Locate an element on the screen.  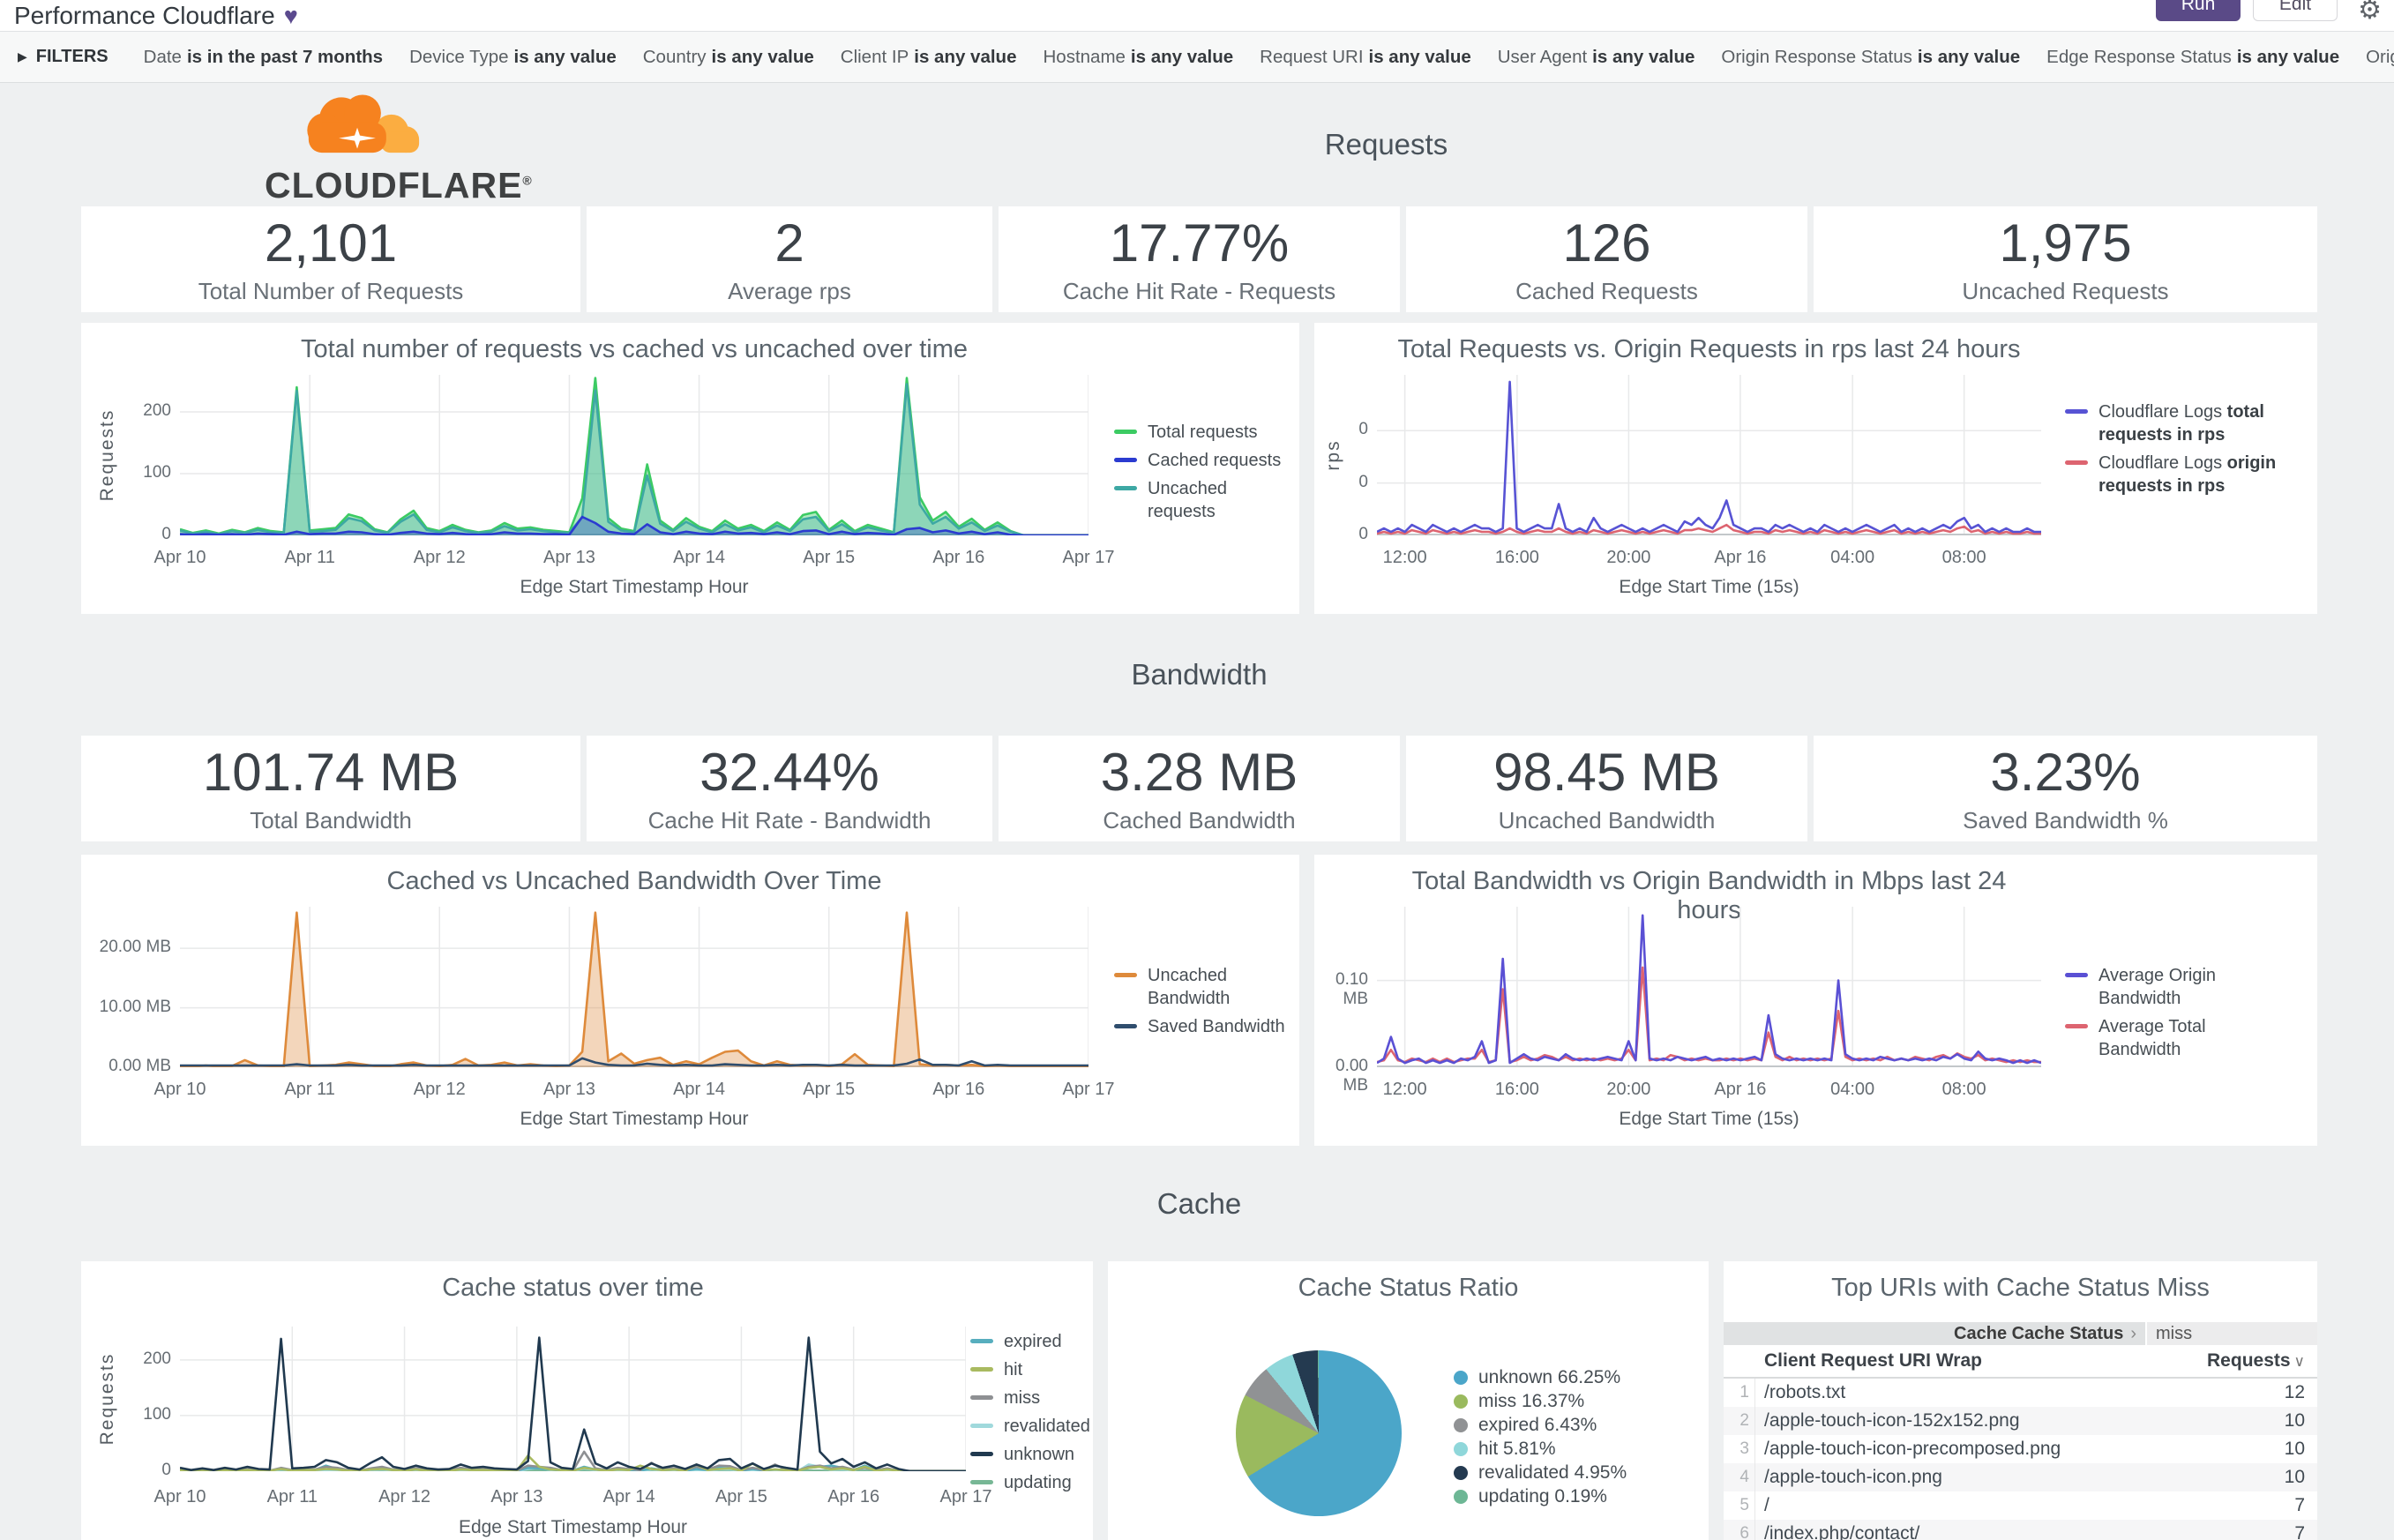
filters-toggle: ▶ FILTERS is located at coordinates (63, 57).